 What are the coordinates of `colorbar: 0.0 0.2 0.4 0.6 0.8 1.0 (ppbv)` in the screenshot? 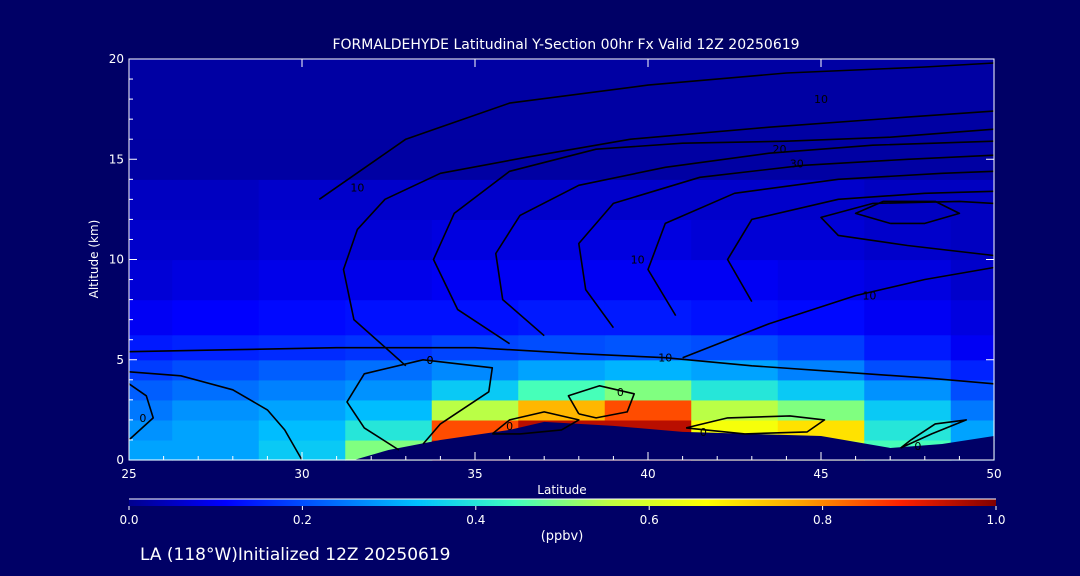 It's located at (562, 521).